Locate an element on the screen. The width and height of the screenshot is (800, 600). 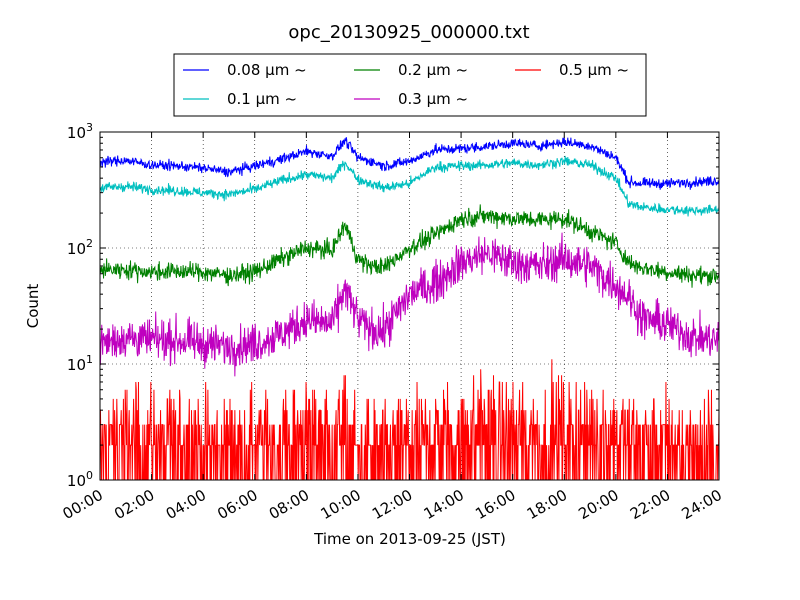
x-tick-label: 12:00 is located at coordinates (392, 504).